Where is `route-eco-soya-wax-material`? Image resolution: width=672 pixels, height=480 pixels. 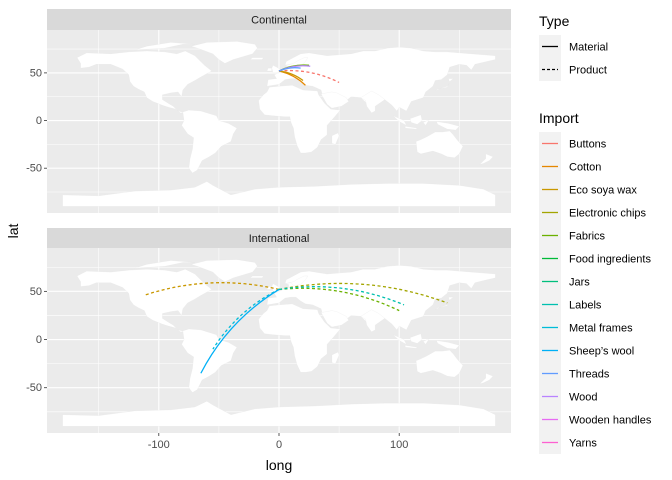
route-eco-soya-wax-material is located at coordinates (291, 76).